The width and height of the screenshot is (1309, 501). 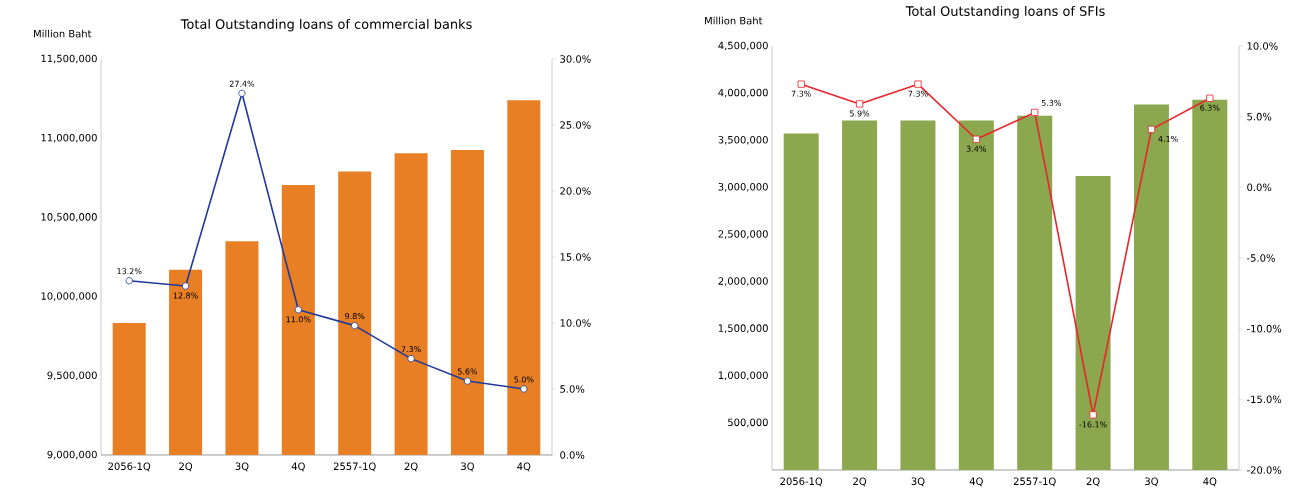 What do you see at coordinates (69, 217) in the screenshot?
I see `y-tick-label: 10,500,000` at bounding box center [69, 217].